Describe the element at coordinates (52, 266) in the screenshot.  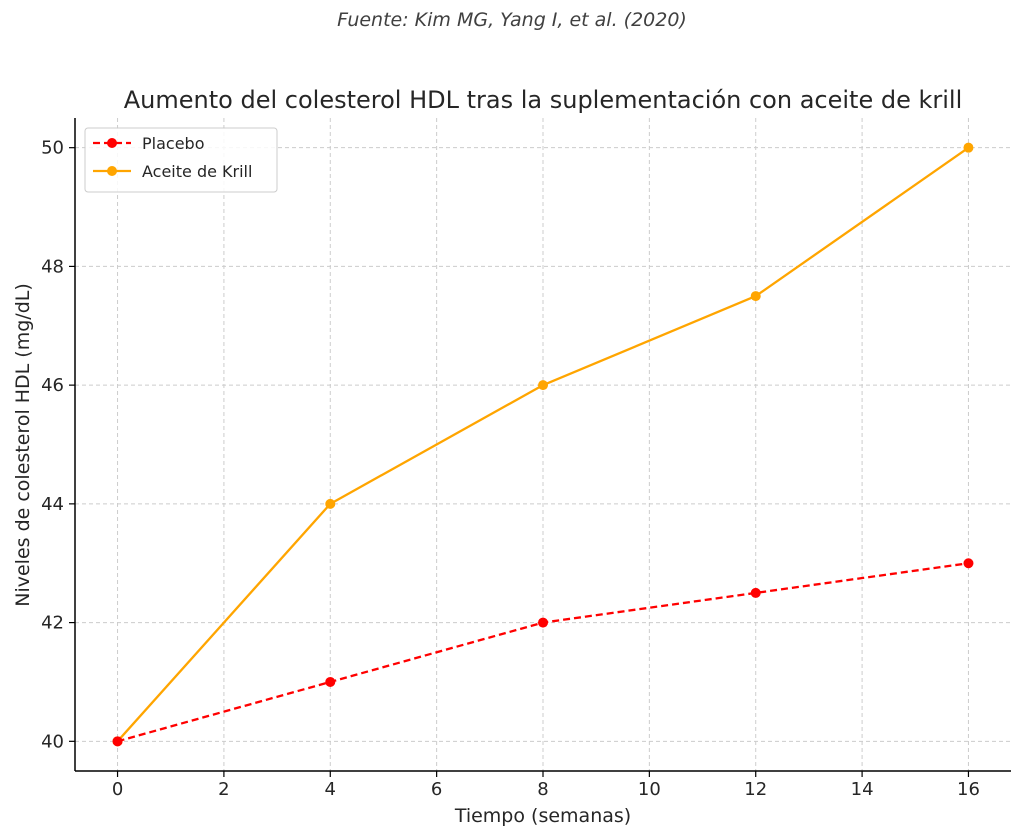
I see `y-tick-label: 48` at that location.